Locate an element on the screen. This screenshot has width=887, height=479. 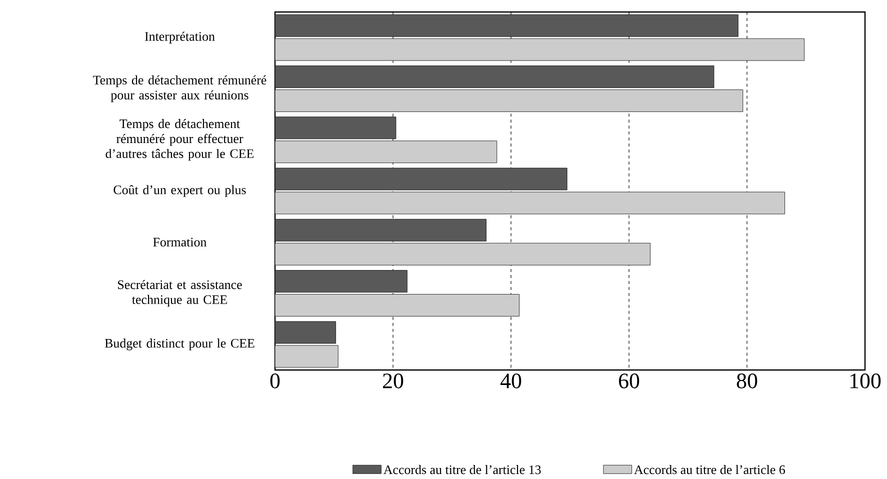
y-tick-label: Coût d’un expert ou plus is located at coordinates (180, 191).